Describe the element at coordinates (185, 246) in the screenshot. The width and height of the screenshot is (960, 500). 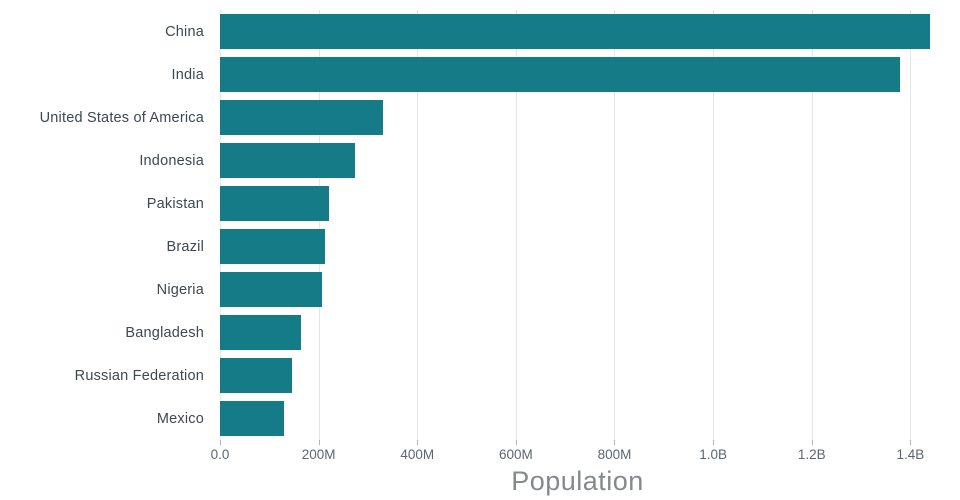
I see `category-label-brazil: Brazil` at that location.